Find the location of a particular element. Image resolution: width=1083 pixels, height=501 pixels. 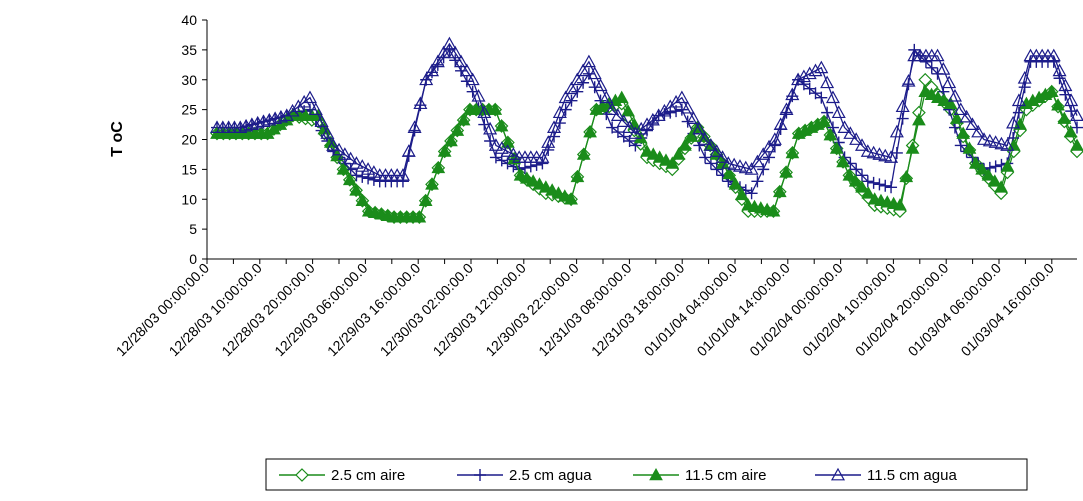

y-tick-label: 15 is located at coordinates (189, 169).